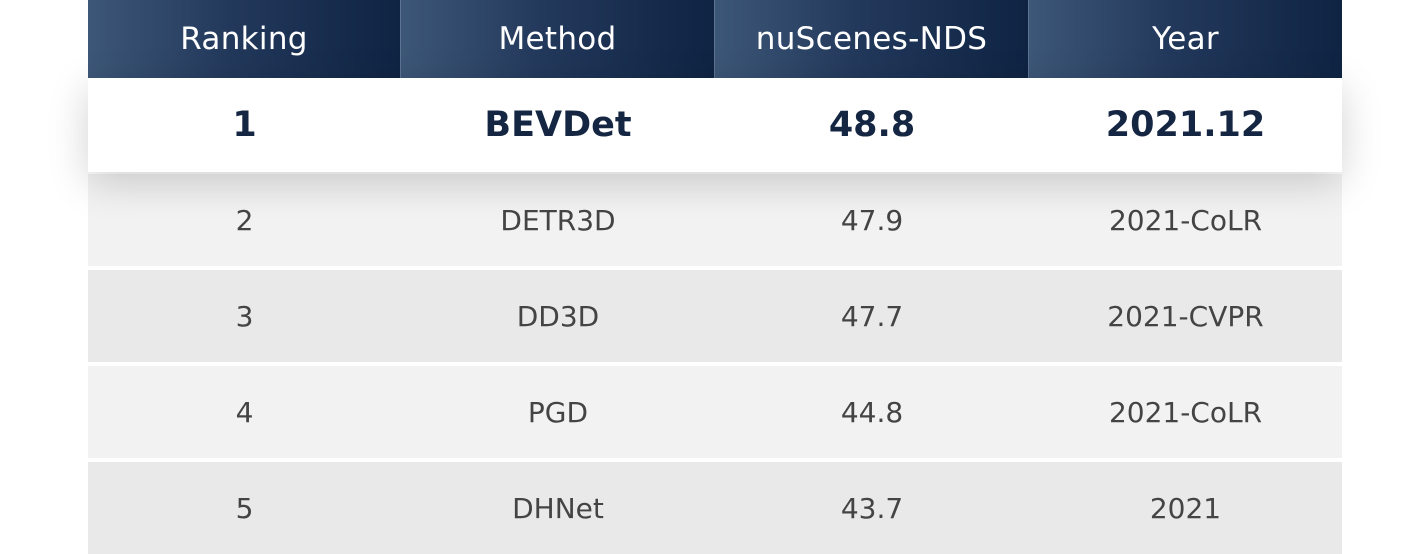  I want to click on nds-cell: 43.7, so click(872, 508).